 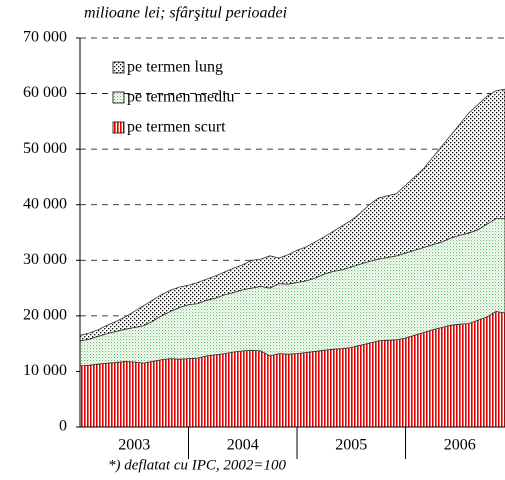 What do you see at coordinates (63, 426) in the screenshot?
I see `y-tick-label: 0` at bounding box center [63, 426].